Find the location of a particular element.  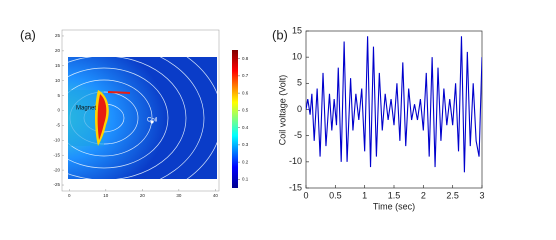

colorbar-tick-label: 0.5 is located at coordinates (245, 110).